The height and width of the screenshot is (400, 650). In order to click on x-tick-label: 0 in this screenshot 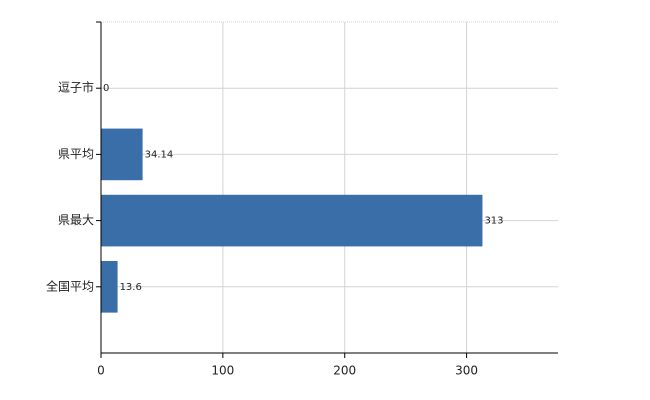, I will do `click(101, 371)`.